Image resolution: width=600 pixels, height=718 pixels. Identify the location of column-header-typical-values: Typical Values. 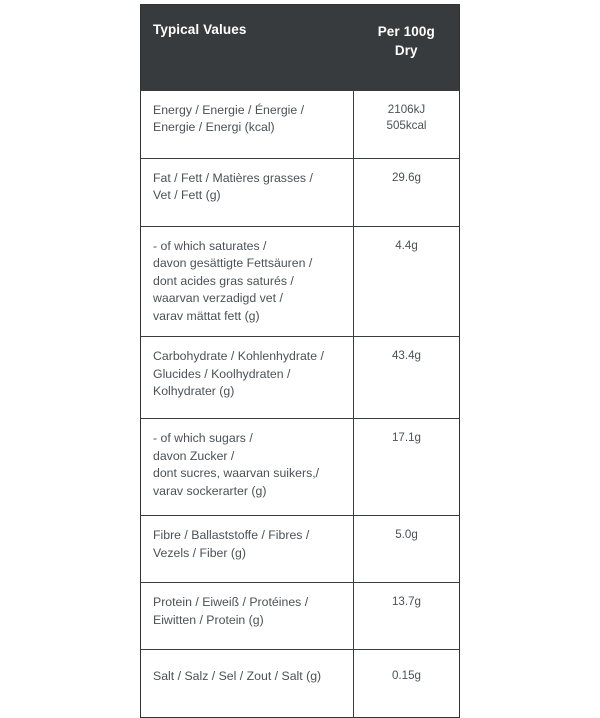
(247, 47).